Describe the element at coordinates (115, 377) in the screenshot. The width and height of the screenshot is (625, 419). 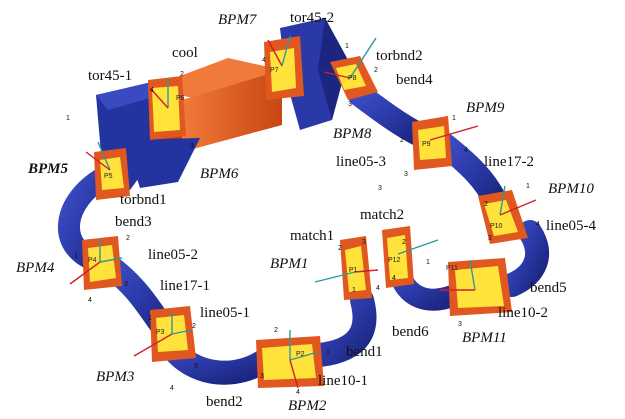
I see `label-bpm3: BPM3` at that location.